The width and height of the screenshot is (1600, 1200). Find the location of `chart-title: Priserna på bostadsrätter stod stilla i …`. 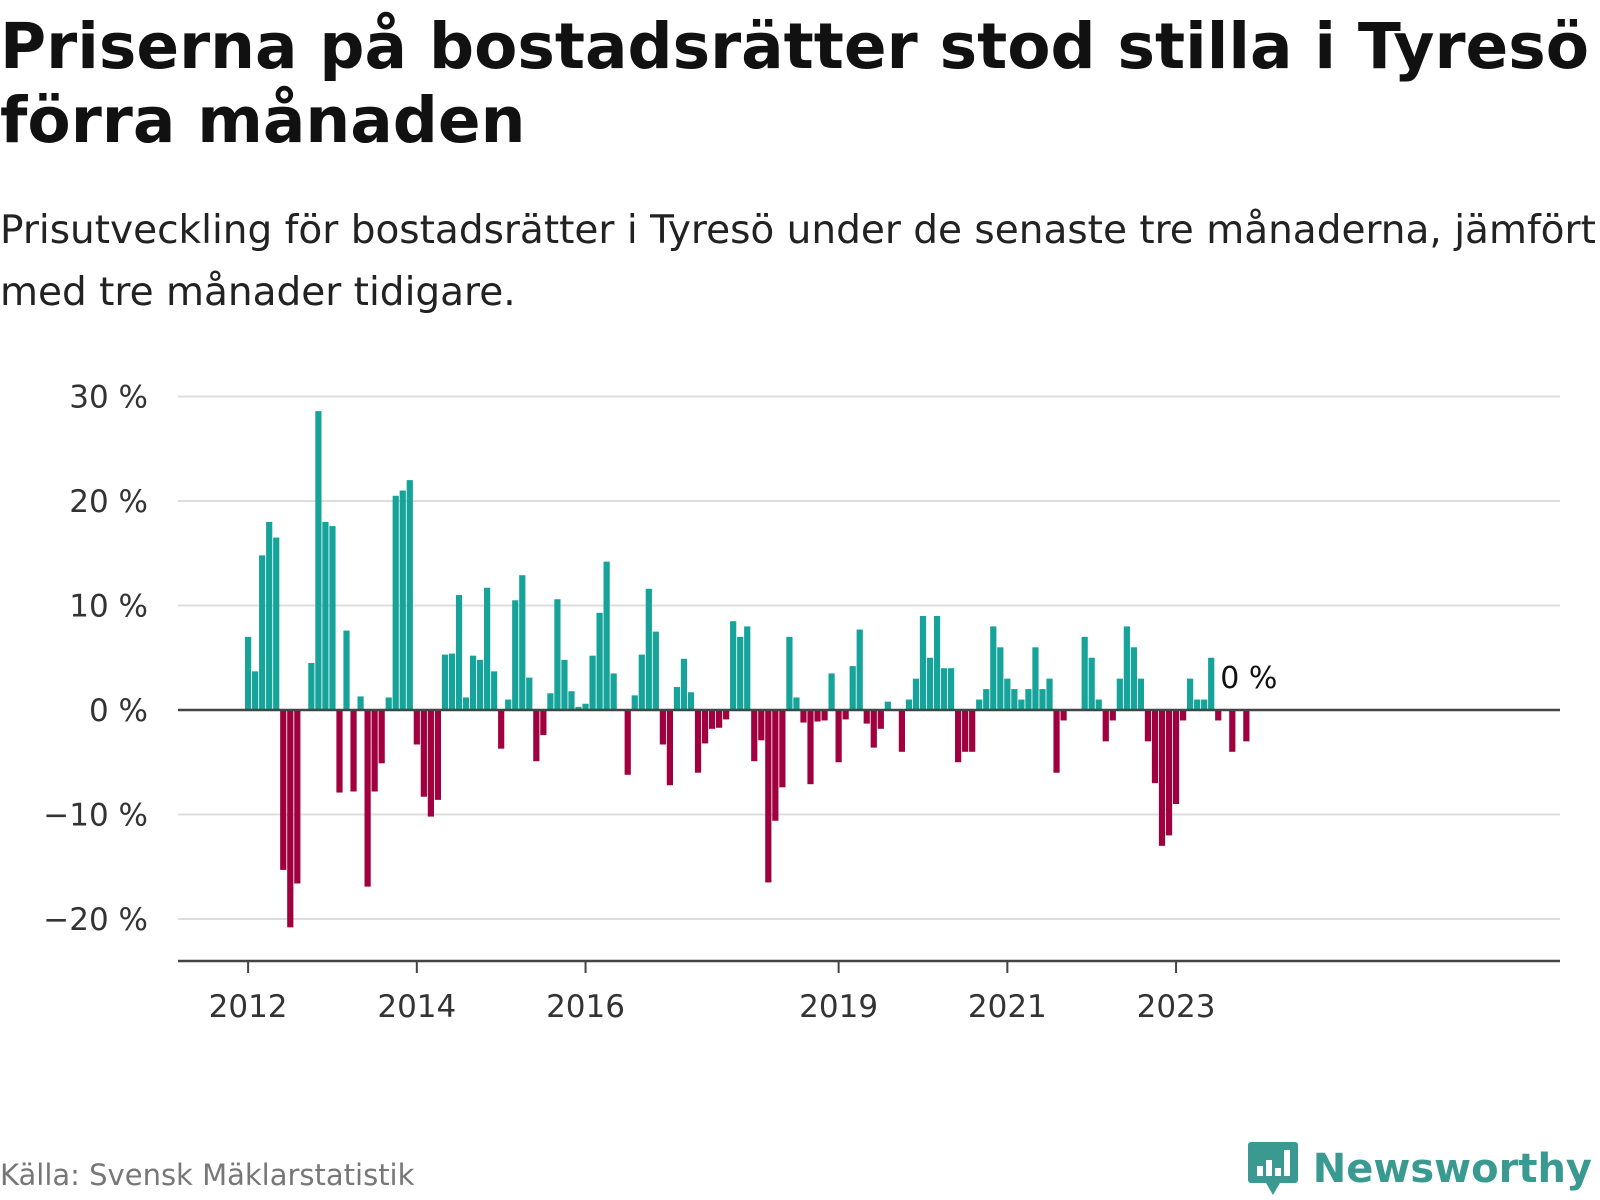

chart-title: Priserna på bostadsrätter stod stilla i … is located at coordinates (795, 83).